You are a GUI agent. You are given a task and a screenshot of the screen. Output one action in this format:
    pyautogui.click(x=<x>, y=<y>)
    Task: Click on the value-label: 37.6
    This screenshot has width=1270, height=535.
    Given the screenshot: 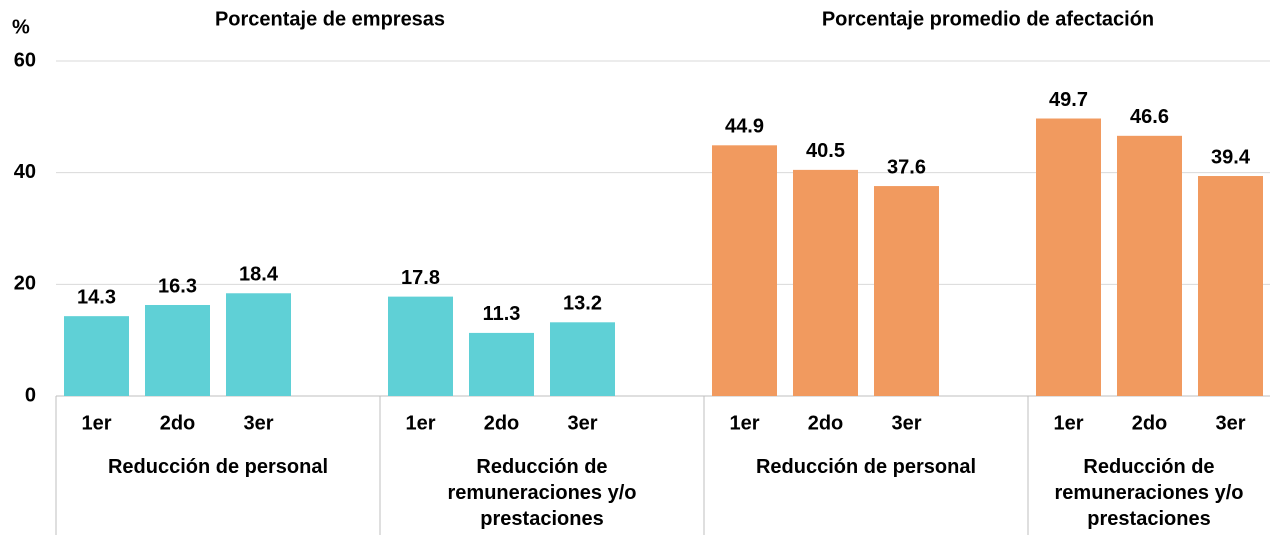 What is the action you would take?
    pyautogui.click(x=906, y=167)
    